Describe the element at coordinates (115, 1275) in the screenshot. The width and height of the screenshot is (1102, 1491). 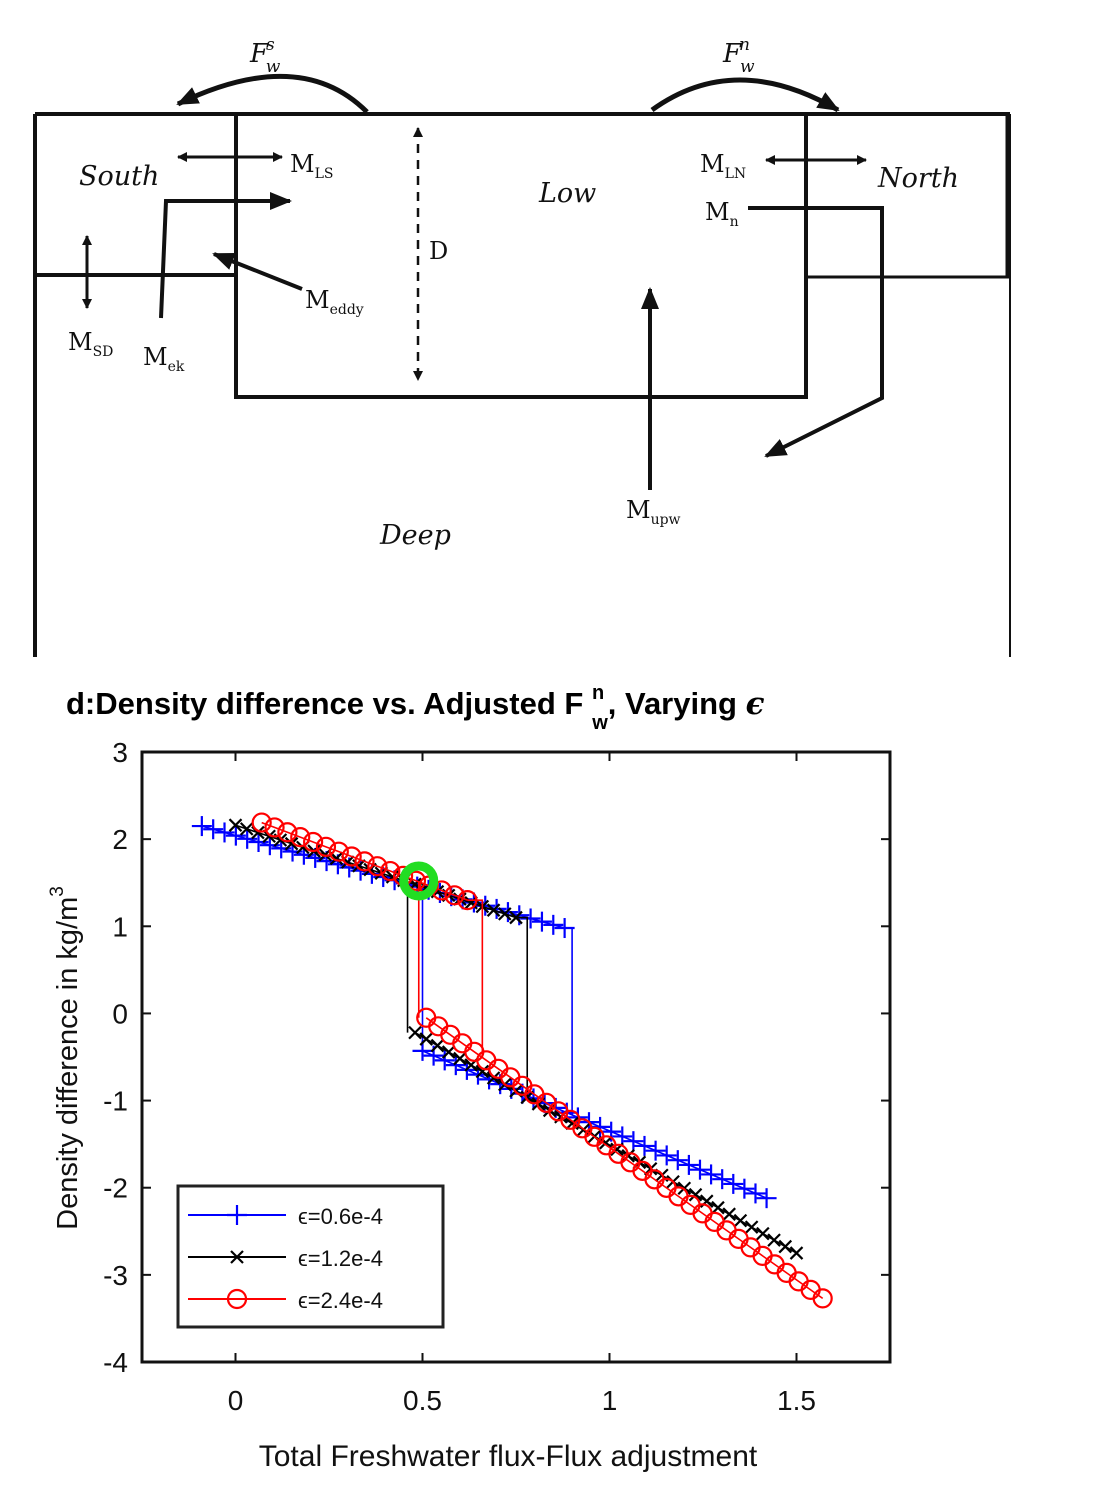
I see `y-tick-label: -3` at that location.